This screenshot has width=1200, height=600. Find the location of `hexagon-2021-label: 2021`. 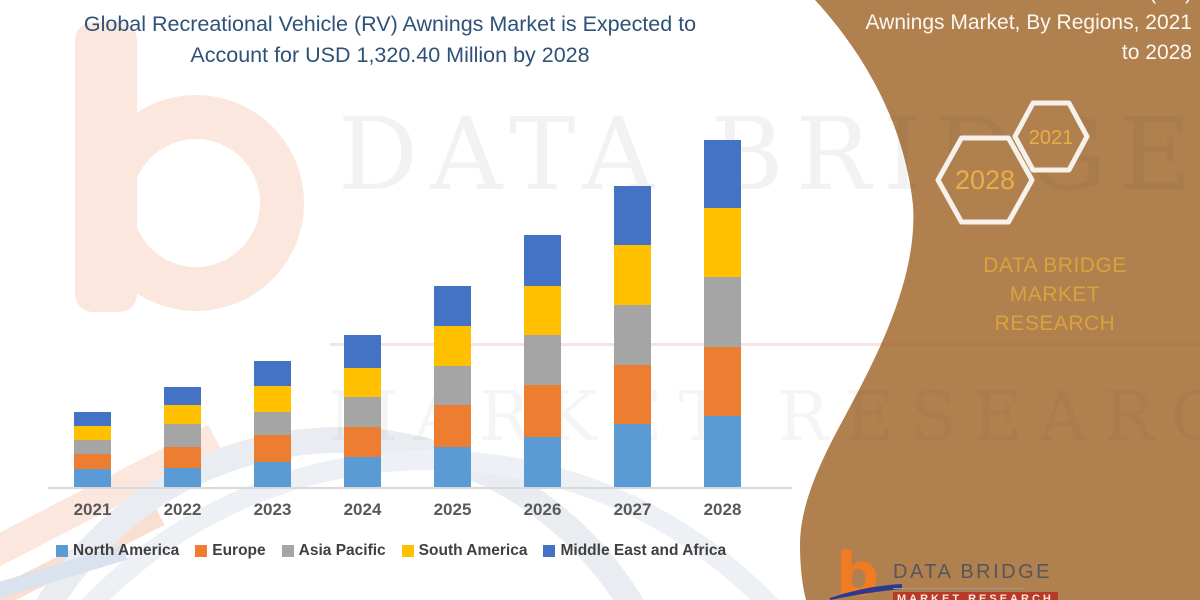

hexagon-2021-label: 2021 is located at coordinates (1051, 138).